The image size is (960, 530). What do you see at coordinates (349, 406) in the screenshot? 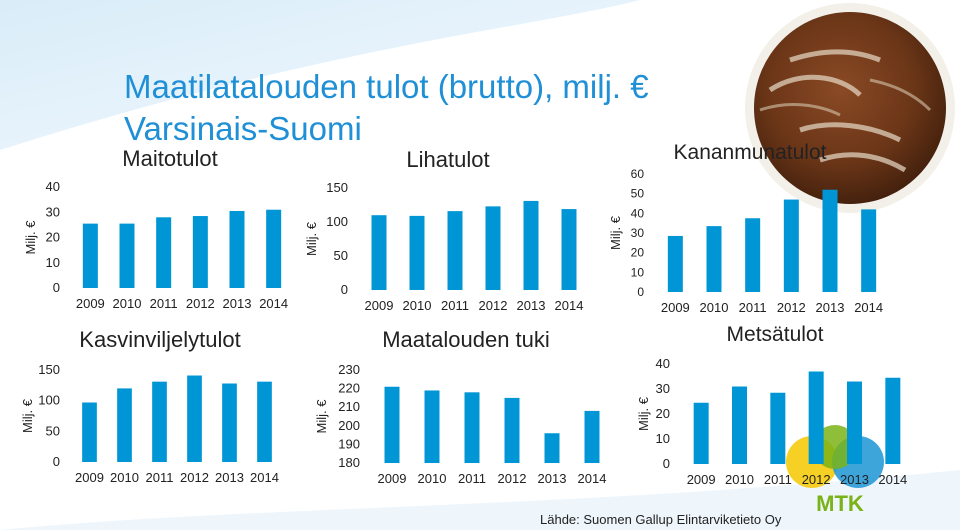
I see `y-tick-label: 210` at bounding box center [349, 406].